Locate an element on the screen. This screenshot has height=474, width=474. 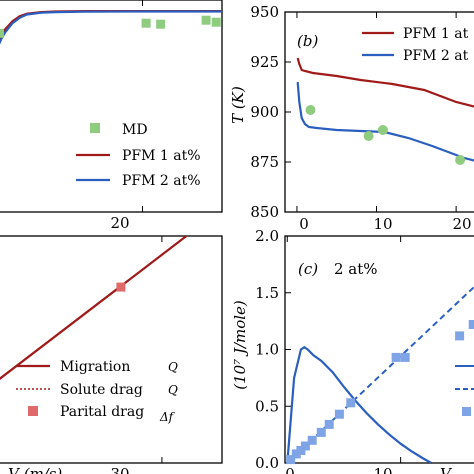
legend-label-solute: Solute drag is located at coordinates (101, 390).